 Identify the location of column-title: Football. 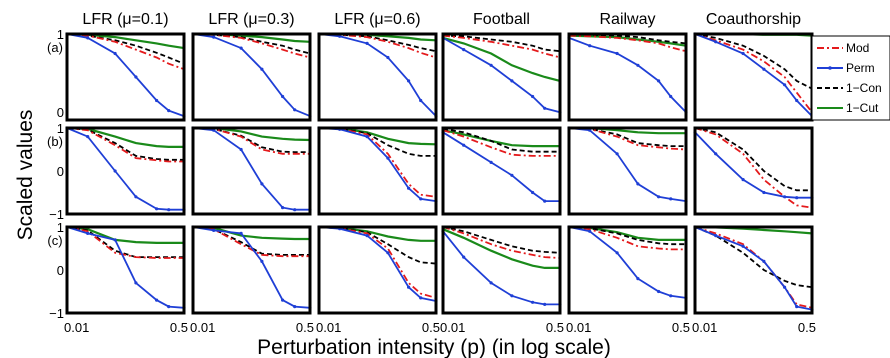
(501, 19).